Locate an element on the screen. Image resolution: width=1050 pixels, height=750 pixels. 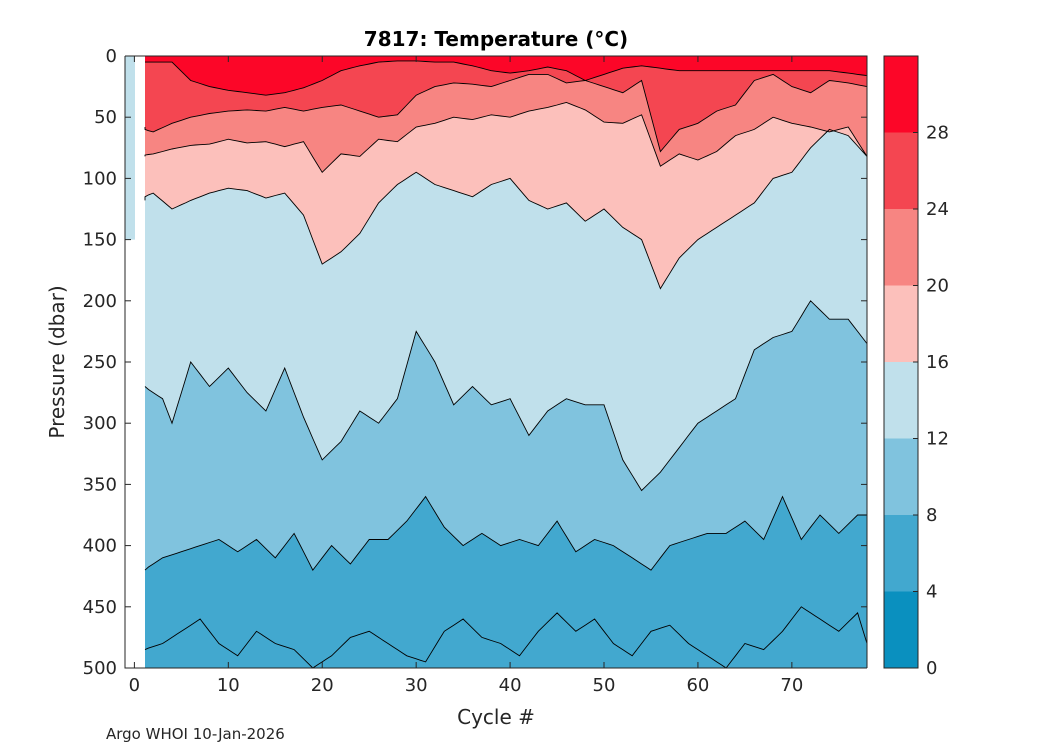
colorbar-tick-label-16: 16 is located at coordinates (937, 362).